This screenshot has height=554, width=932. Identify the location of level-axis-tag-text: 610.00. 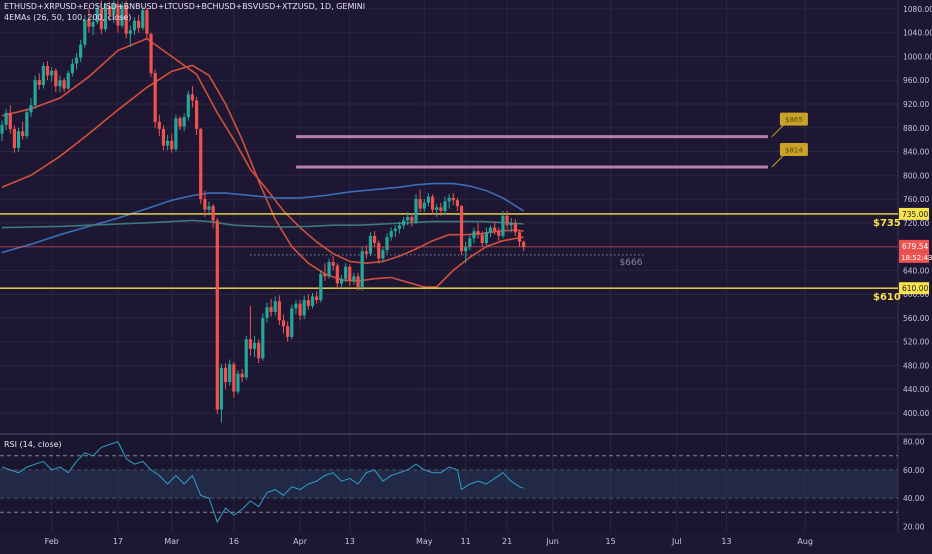
(915, 288).